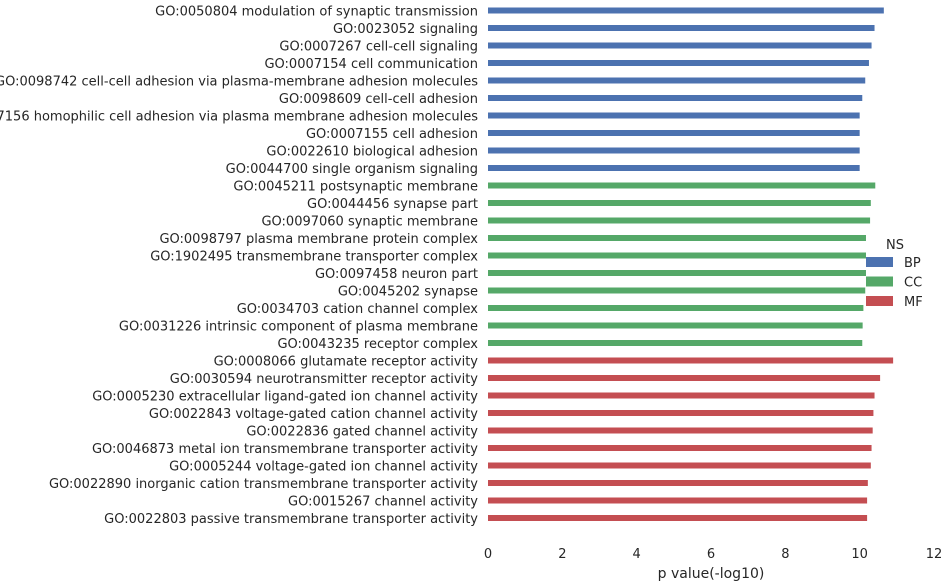 The height and width of the screenshot is (587, 948). Describe the element at coordinates (879, 262) in the screenshot. I see `legend-swatch-bp` at that location.